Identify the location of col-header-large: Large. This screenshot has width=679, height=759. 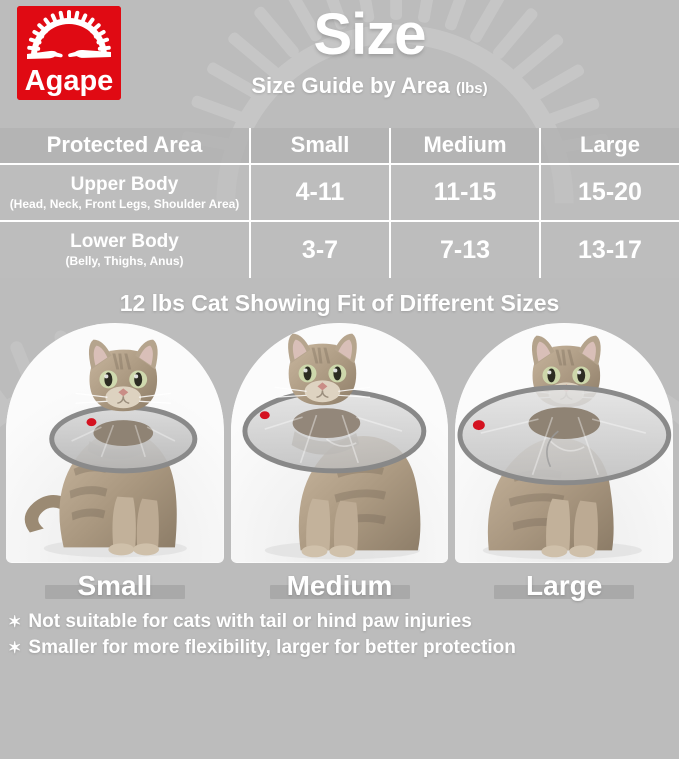
(609, 146).